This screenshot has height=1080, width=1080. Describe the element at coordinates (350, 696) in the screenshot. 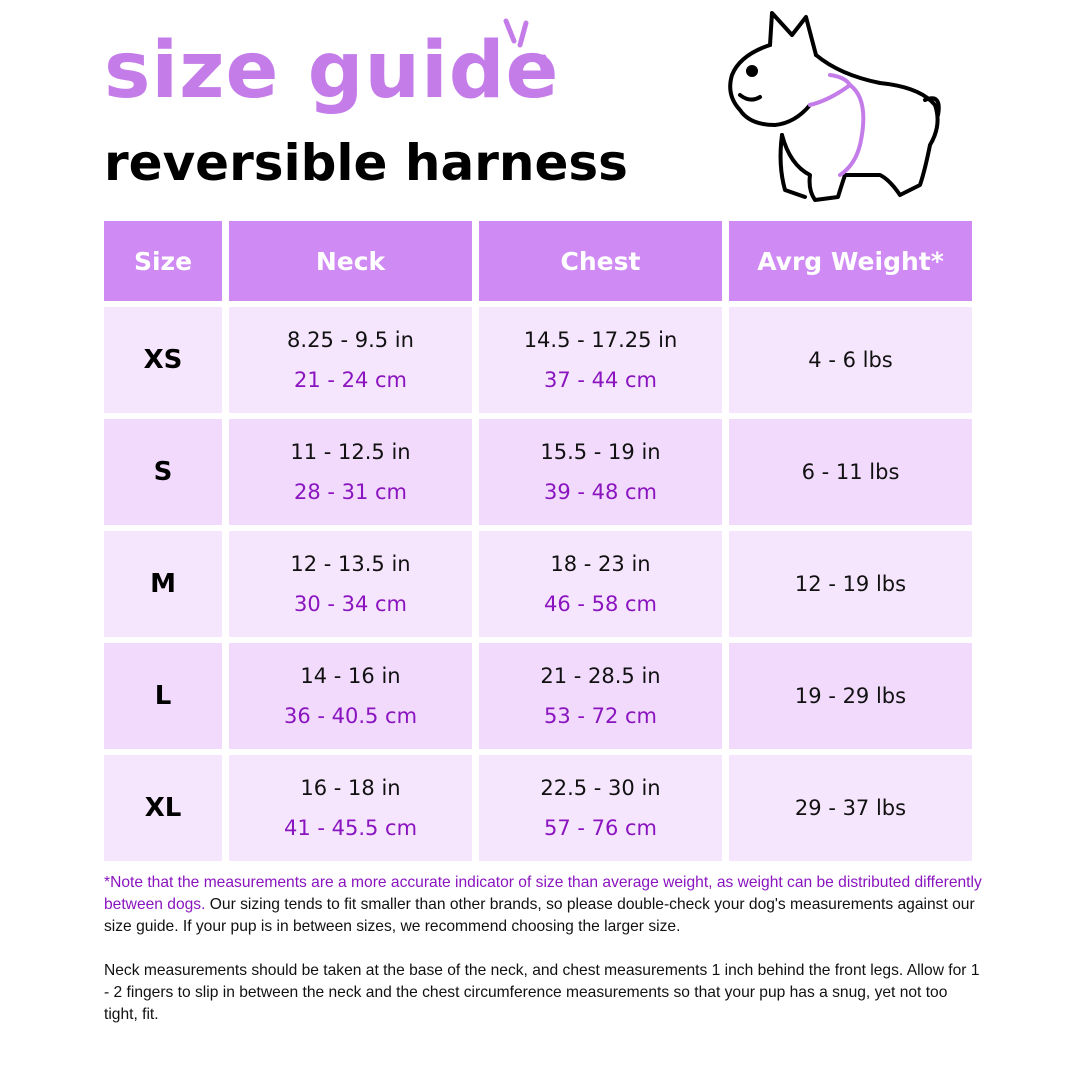

I see `neck-cell: 14 - 16 in 36 - 40.5 cm` at that location.